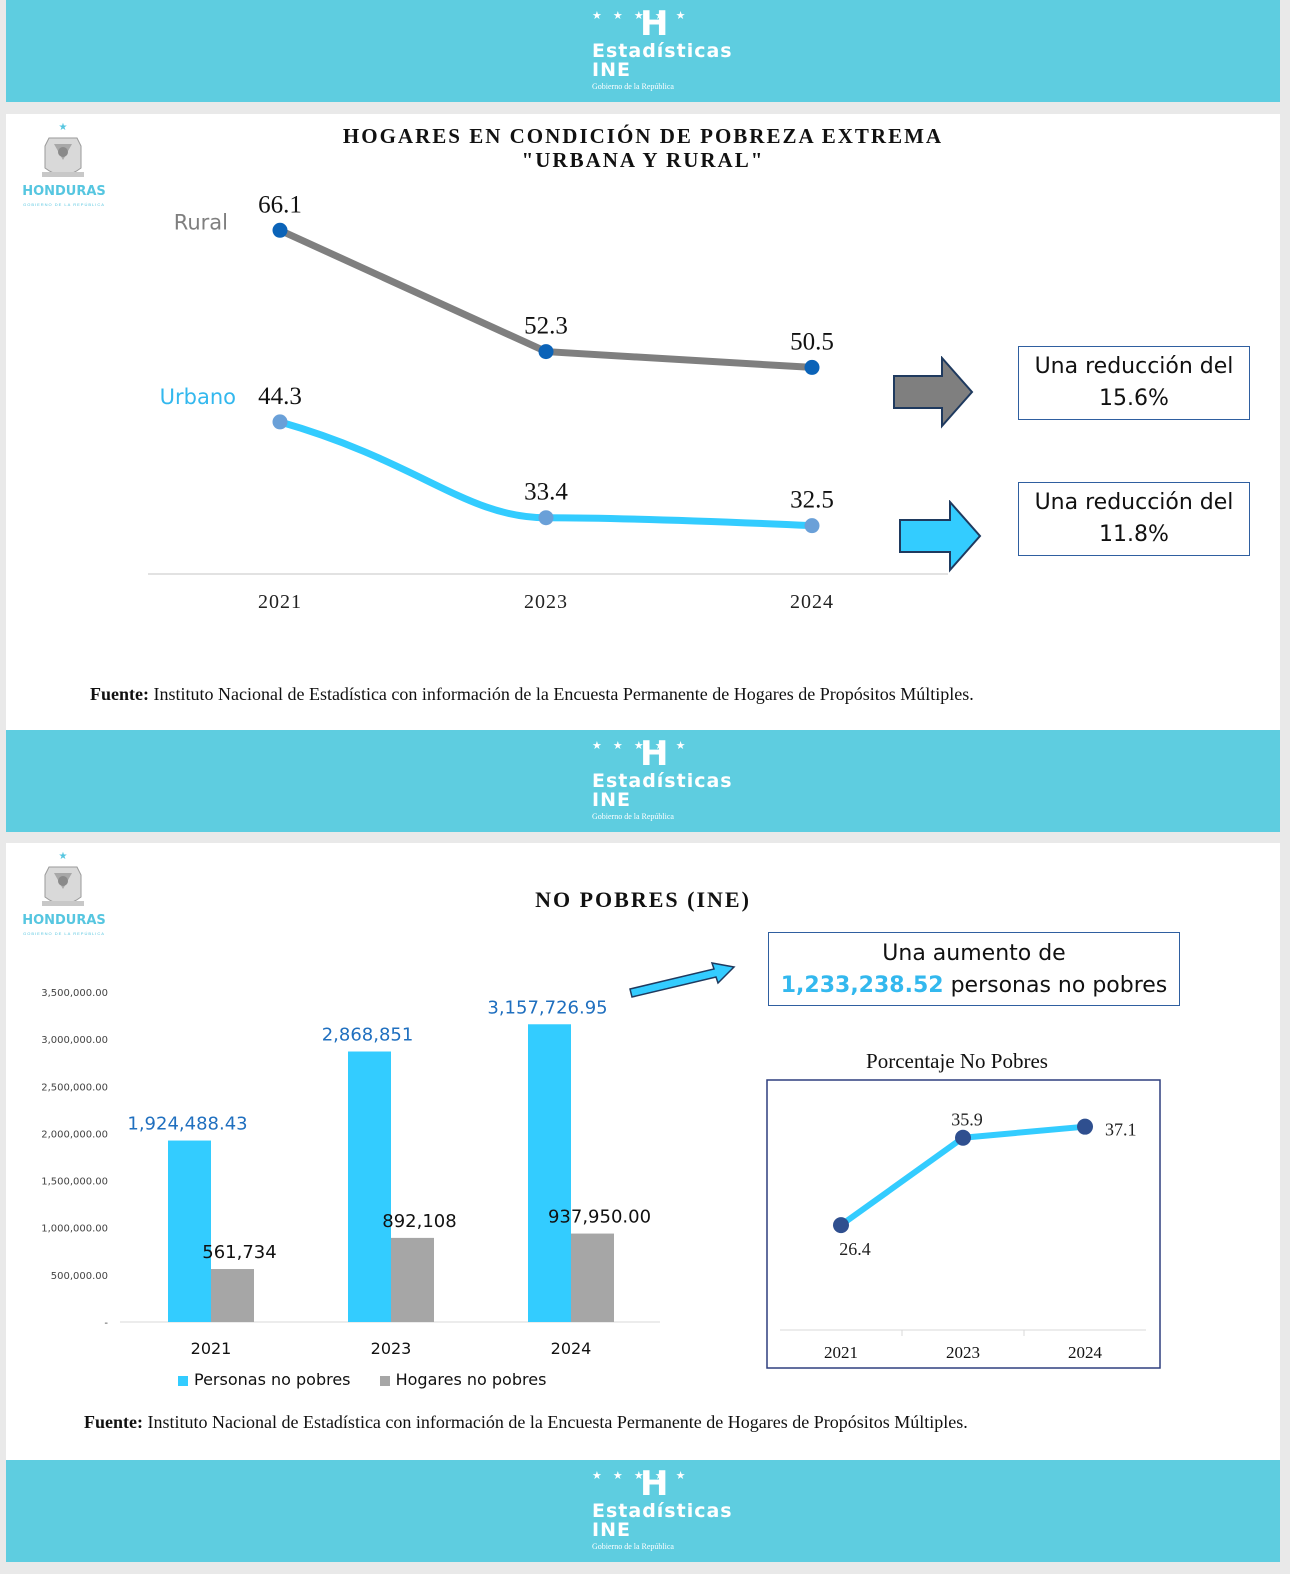 Image resolution: width=1290 pixels, height=1574 pixels. Describe the element at coordinates (1134, 534) in the screenshot. I see `urban-reduction-value: 11.8%` at that location.